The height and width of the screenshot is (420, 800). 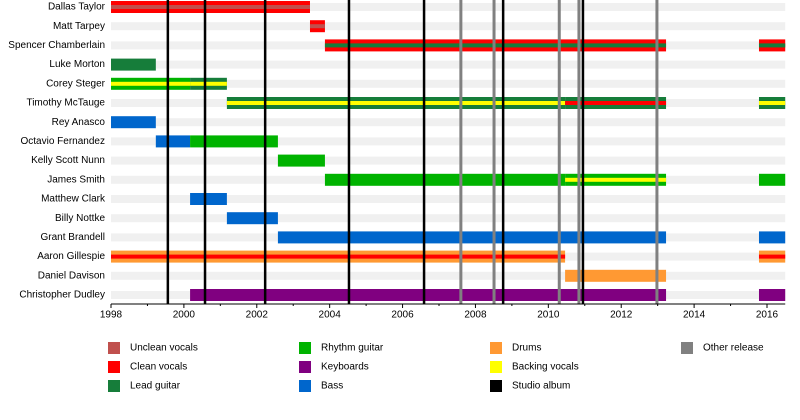 What do you see at coordinates (79, 26) in the screenshot?
I see `member-label: Matt Tarpey` at bounding box center [79, 26].